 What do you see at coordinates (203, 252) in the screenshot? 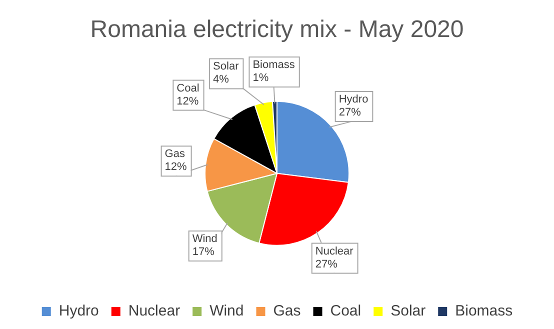
I see `data-label: 17%` at bounding box center [203, 252].